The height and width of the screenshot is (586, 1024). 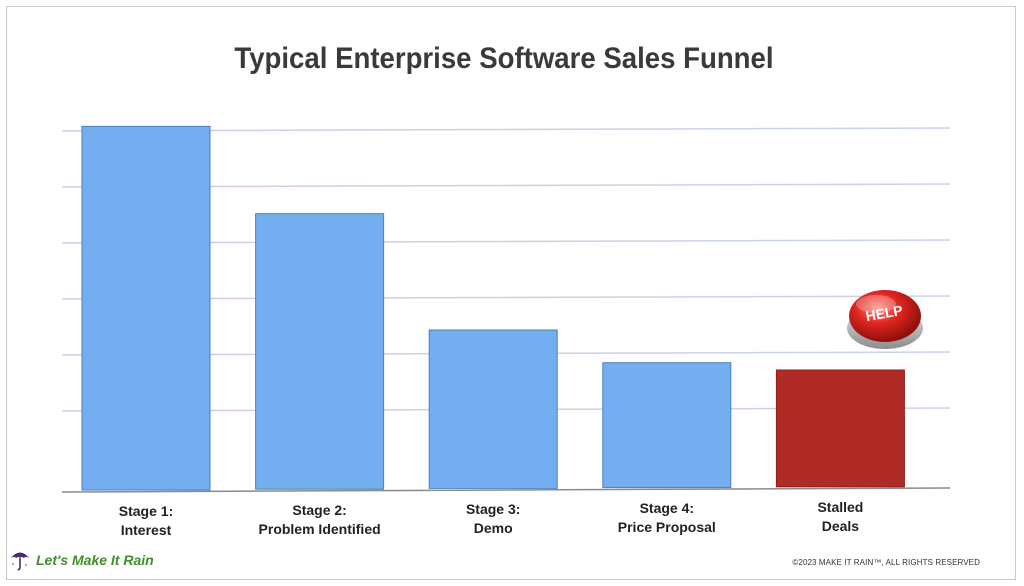 What do you see at coordinates (20, 561) in the screenshot?
I see `umbrella-icon` at bounding box center [20, 561].